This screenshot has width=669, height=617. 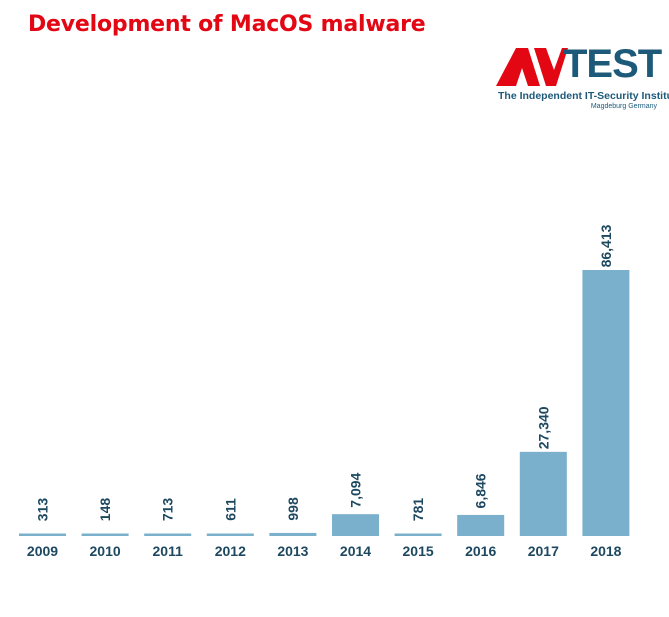 I want to click on bar-2011, so click(x=168, y=534).